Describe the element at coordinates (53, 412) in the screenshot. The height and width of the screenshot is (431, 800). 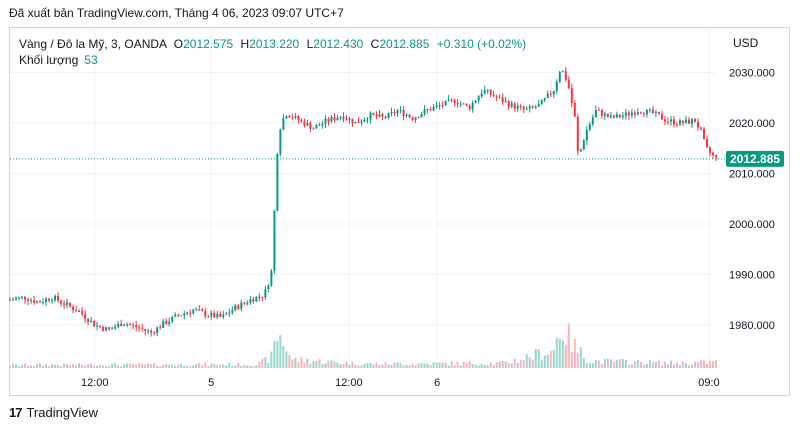
I see `footer: 17 TradingView` at that location.